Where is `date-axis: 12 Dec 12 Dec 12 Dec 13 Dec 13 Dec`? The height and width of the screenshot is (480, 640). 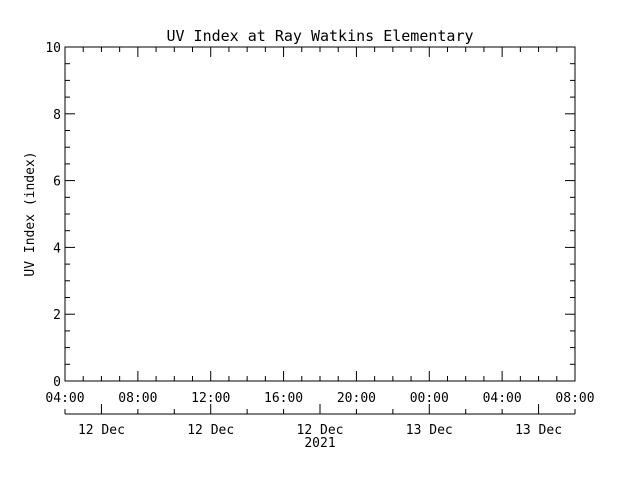
date-axis: 12 Dec 12 Dec 12 Dec 13 Dec 13 Dec is located at coordinates (320, 421).